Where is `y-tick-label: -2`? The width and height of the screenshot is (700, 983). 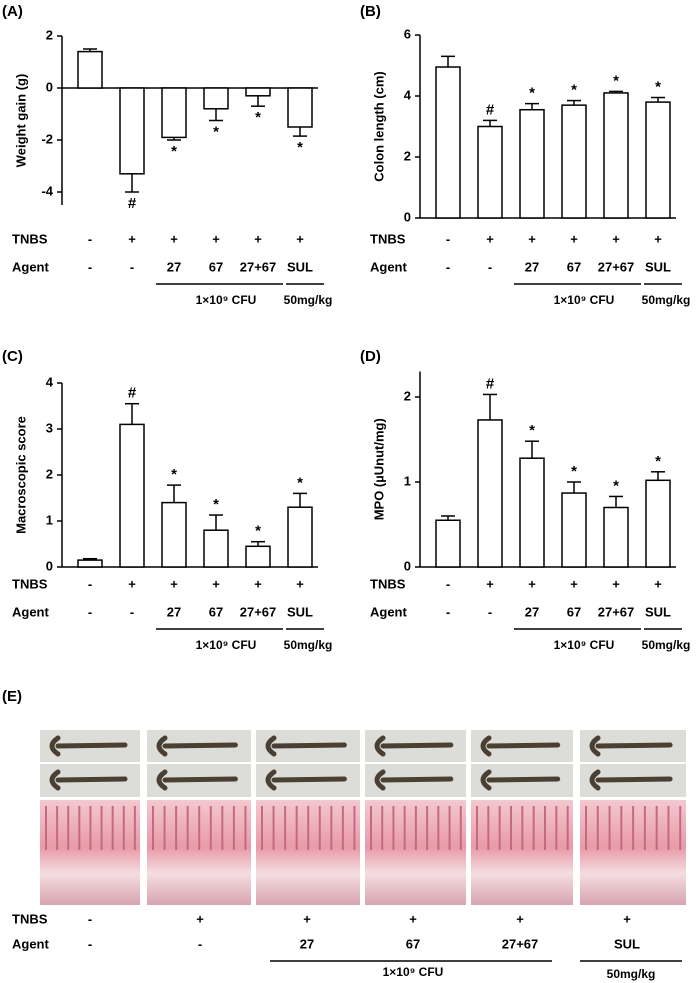 y-tick-label: -2 is located at coordinates (47, 138).